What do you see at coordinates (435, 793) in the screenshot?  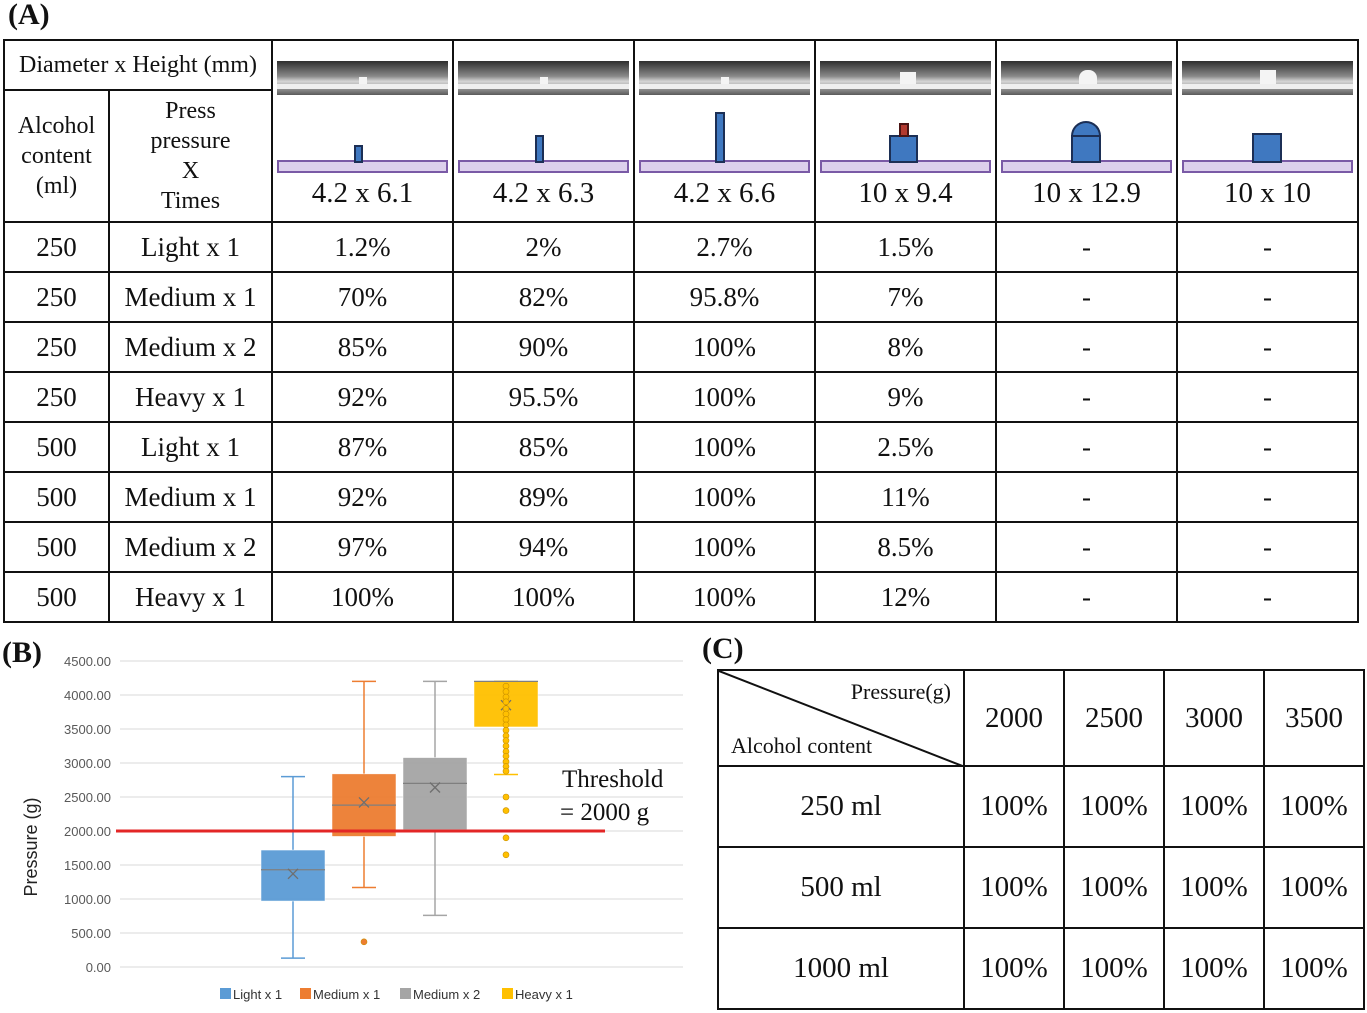 I see `iqr-box` at bounding box center [435, 793].